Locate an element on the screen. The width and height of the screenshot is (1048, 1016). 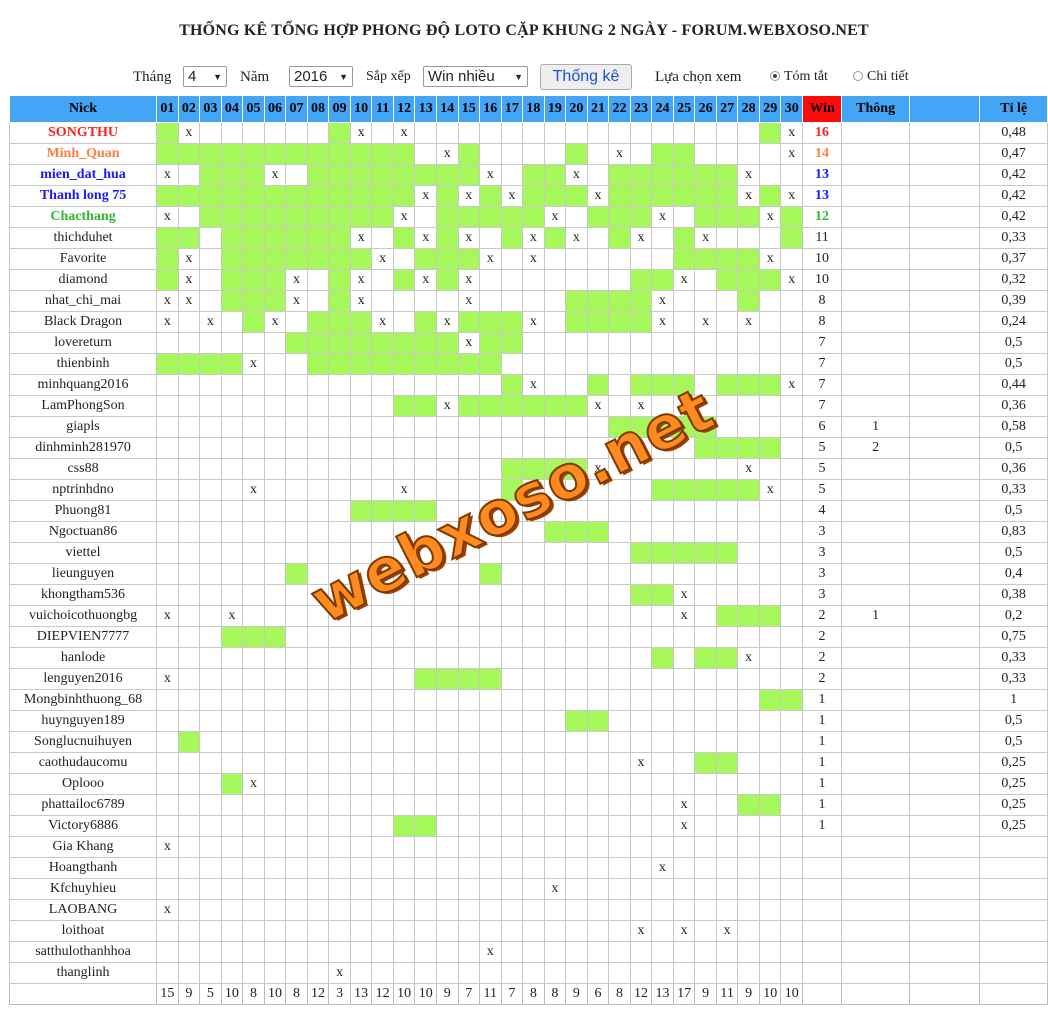
nick-cell: Chacthang is located at coordinates (83, 217).